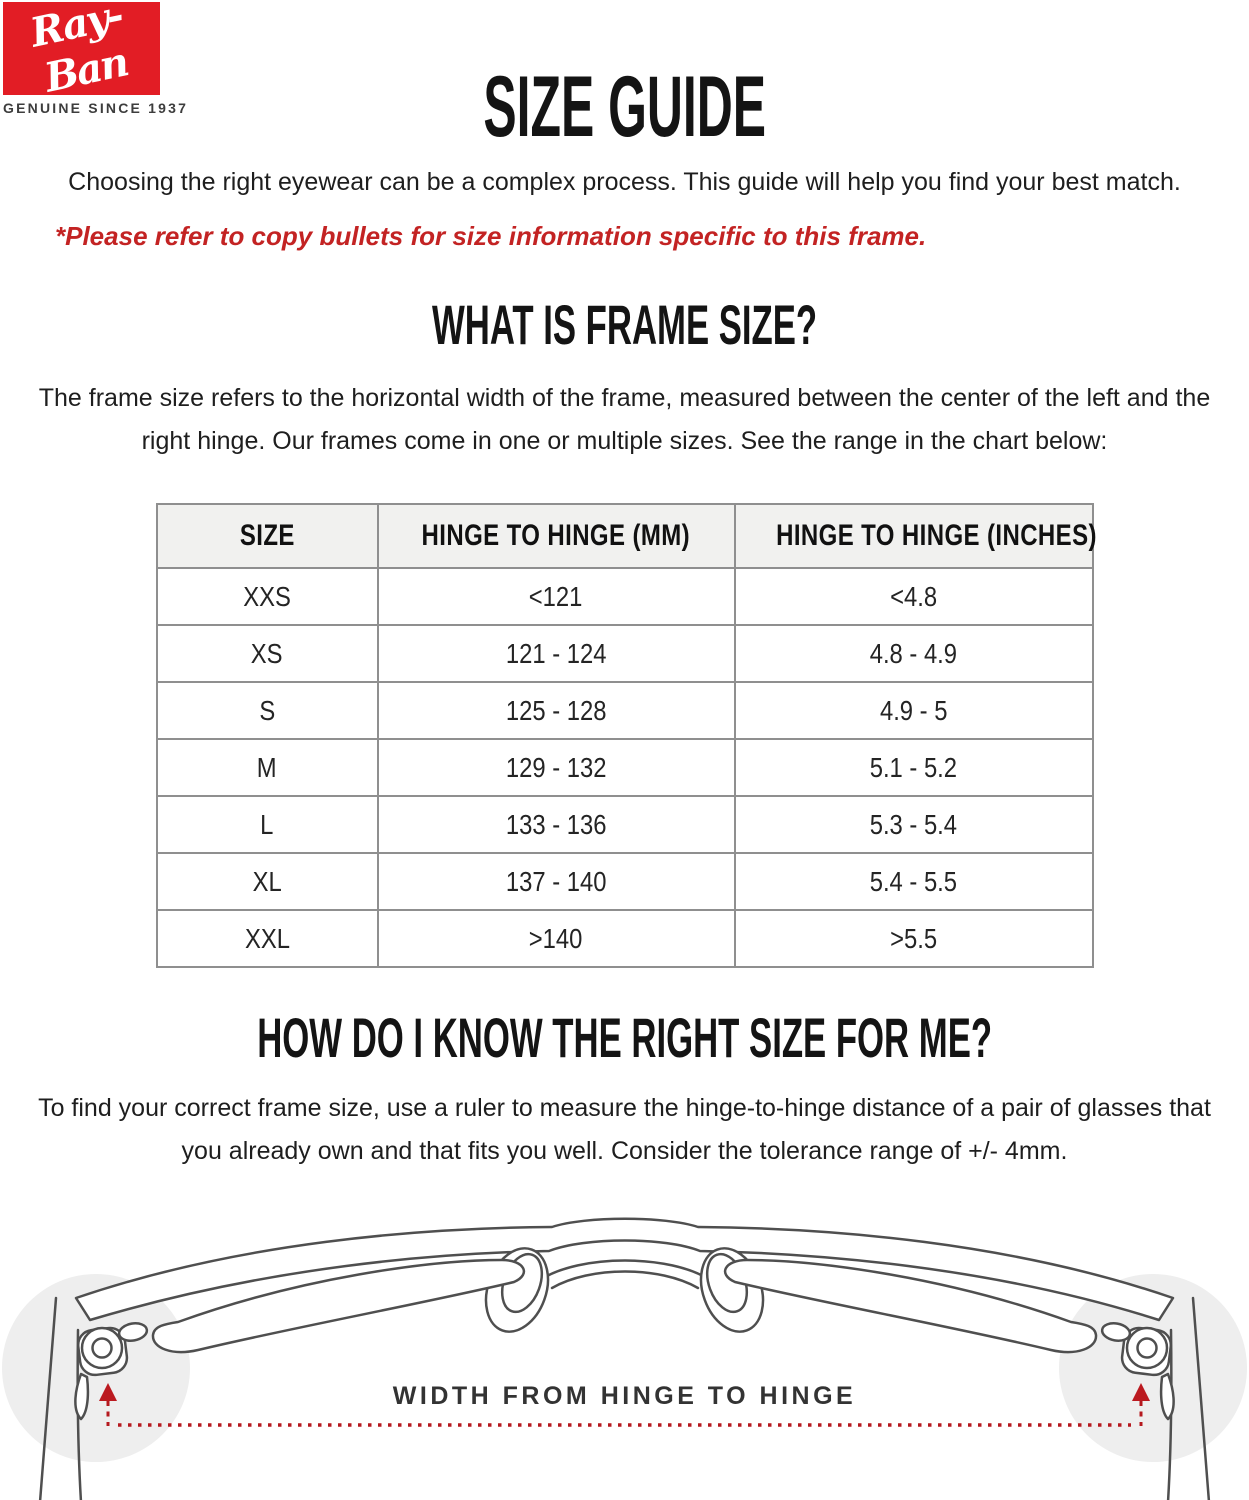  Describe the element at coordinates (338, 1306) in the screenshot. I see `temple-arm-left` at that location.